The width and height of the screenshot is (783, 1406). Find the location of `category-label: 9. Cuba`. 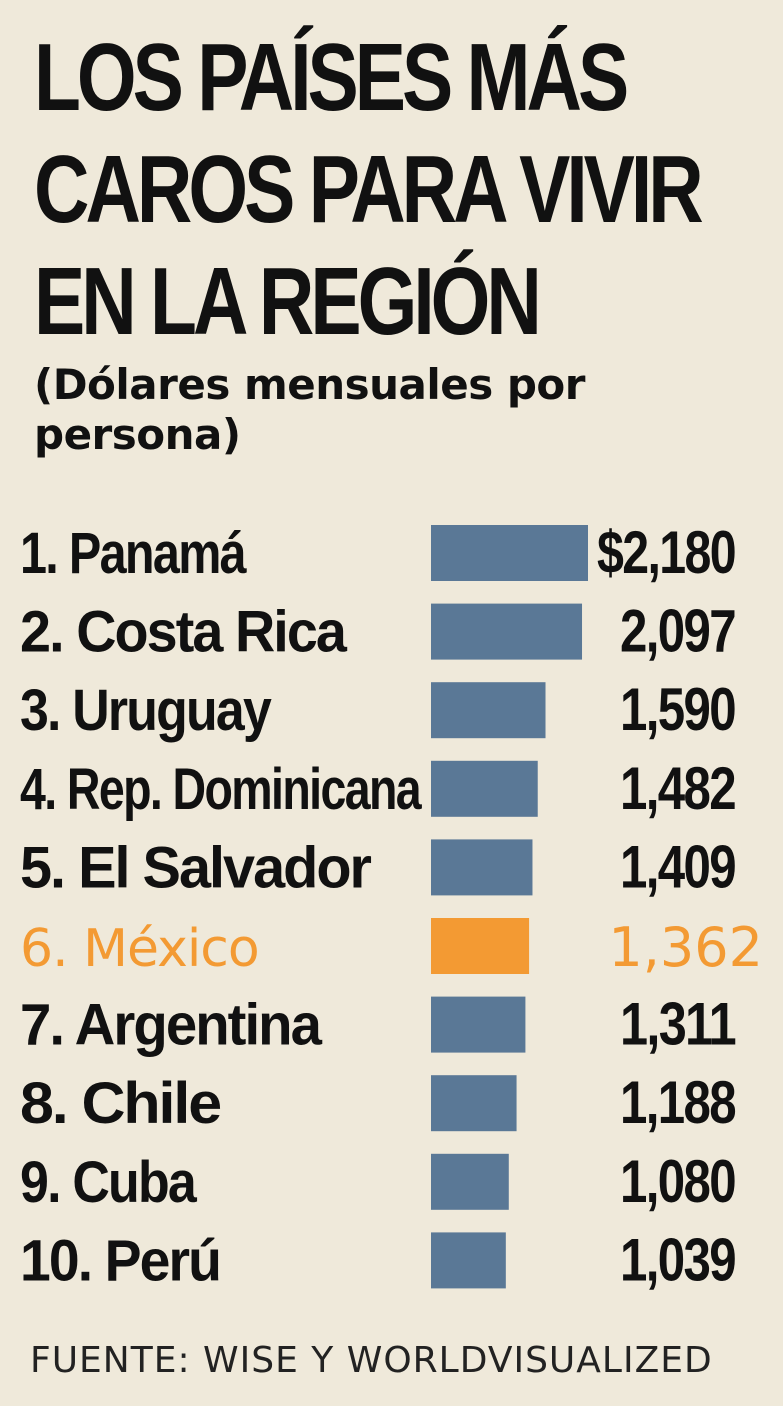

category-label: 9. Cuba is located at coordinates (108, 1182).